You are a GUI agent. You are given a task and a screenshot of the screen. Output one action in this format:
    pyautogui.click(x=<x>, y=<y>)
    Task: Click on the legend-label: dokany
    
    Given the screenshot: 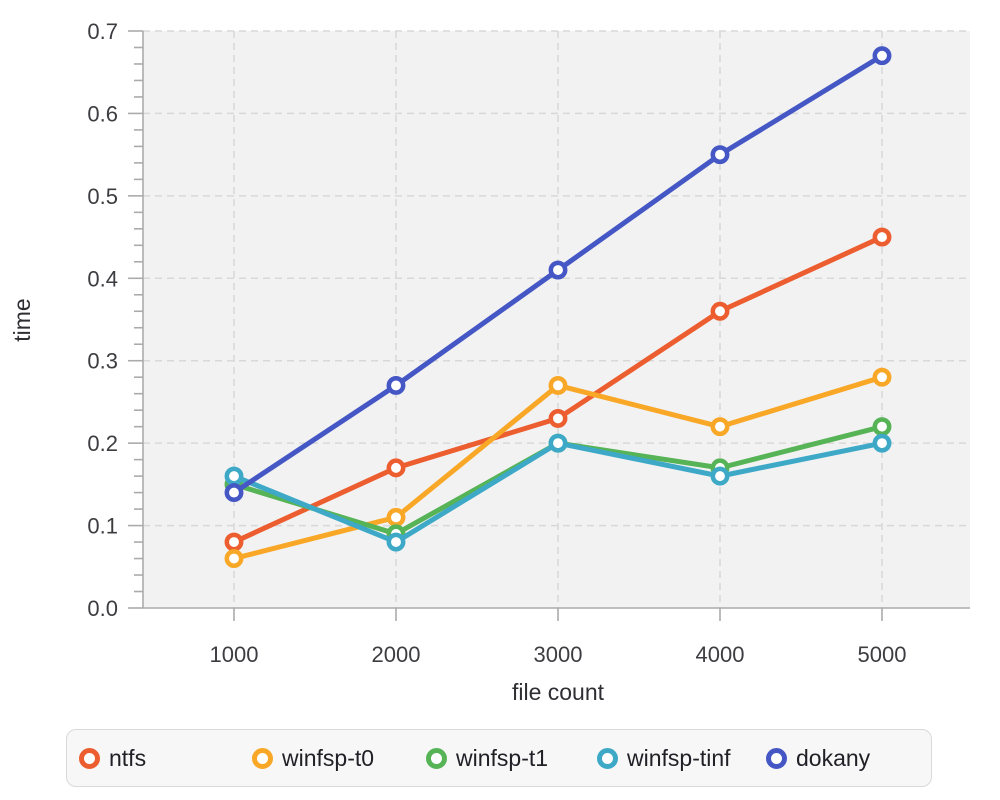 What is the action you would take?
    pyautogui.click(x=833, y=757)
    